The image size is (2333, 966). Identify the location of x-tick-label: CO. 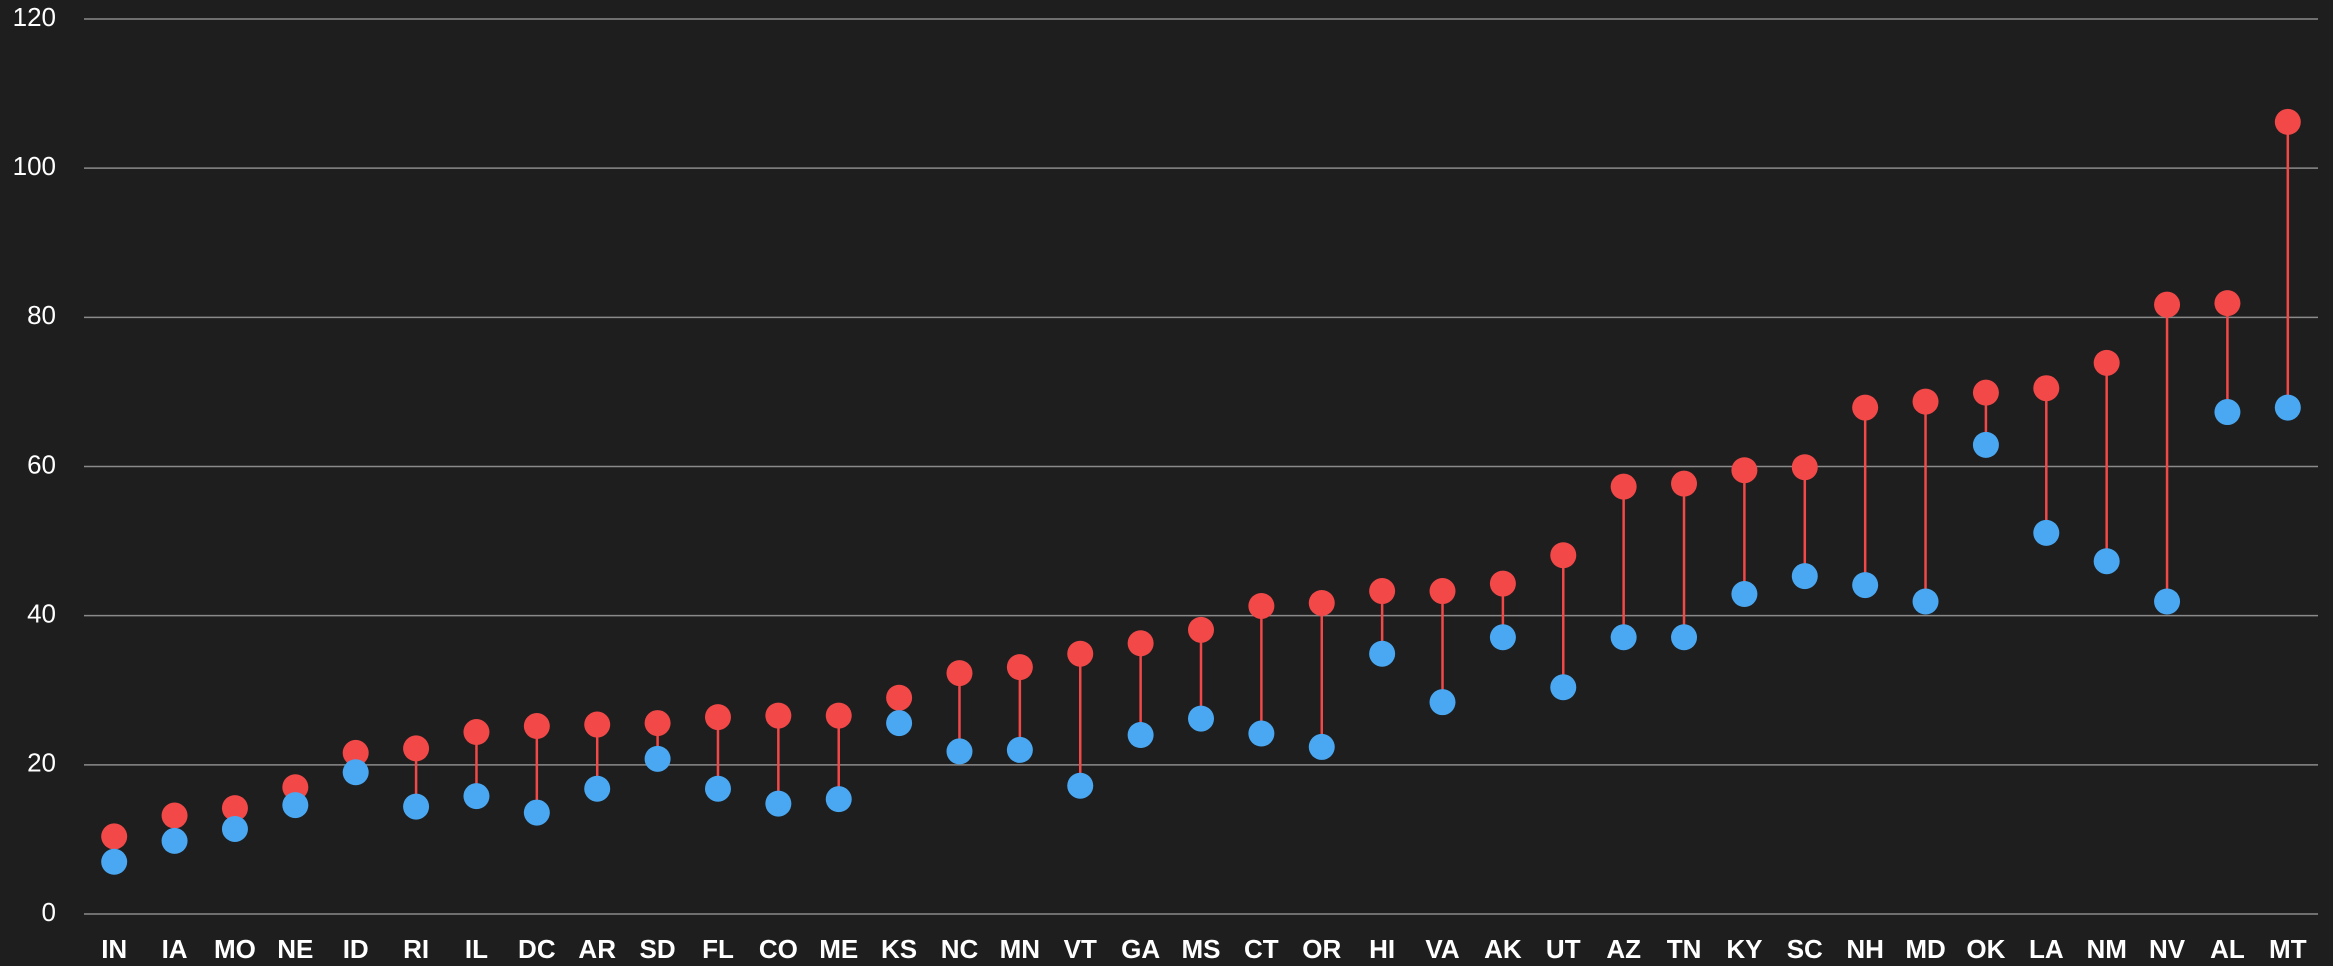
(778, 949).